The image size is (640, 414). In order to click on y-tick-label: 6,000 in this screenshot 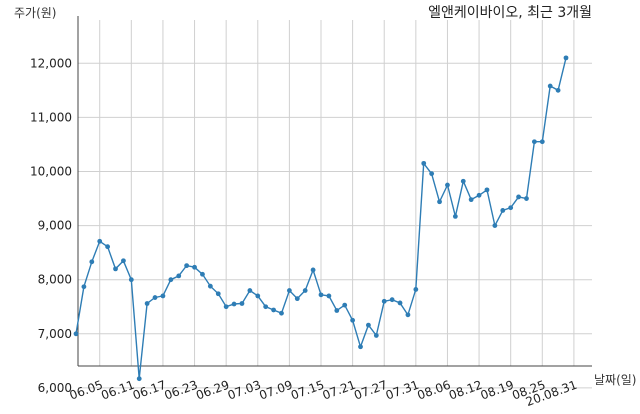, I will do `click(55, 388)`.